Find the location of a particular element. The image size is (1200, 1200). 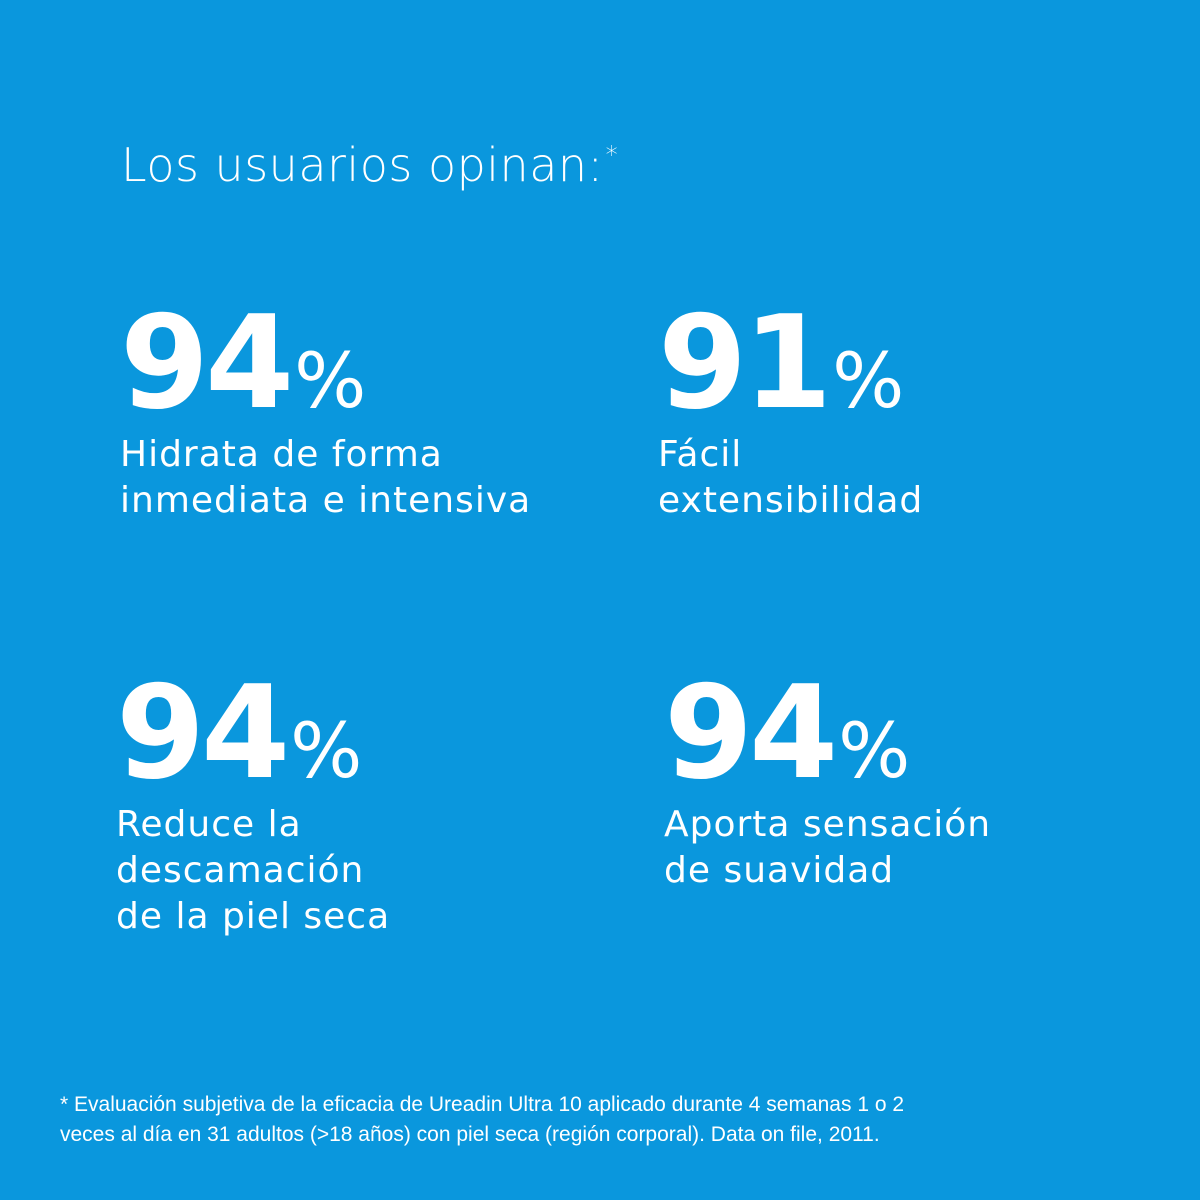

stat-spreadability: 91% Fácil extensibilidad is located at coordinates (790, 412).